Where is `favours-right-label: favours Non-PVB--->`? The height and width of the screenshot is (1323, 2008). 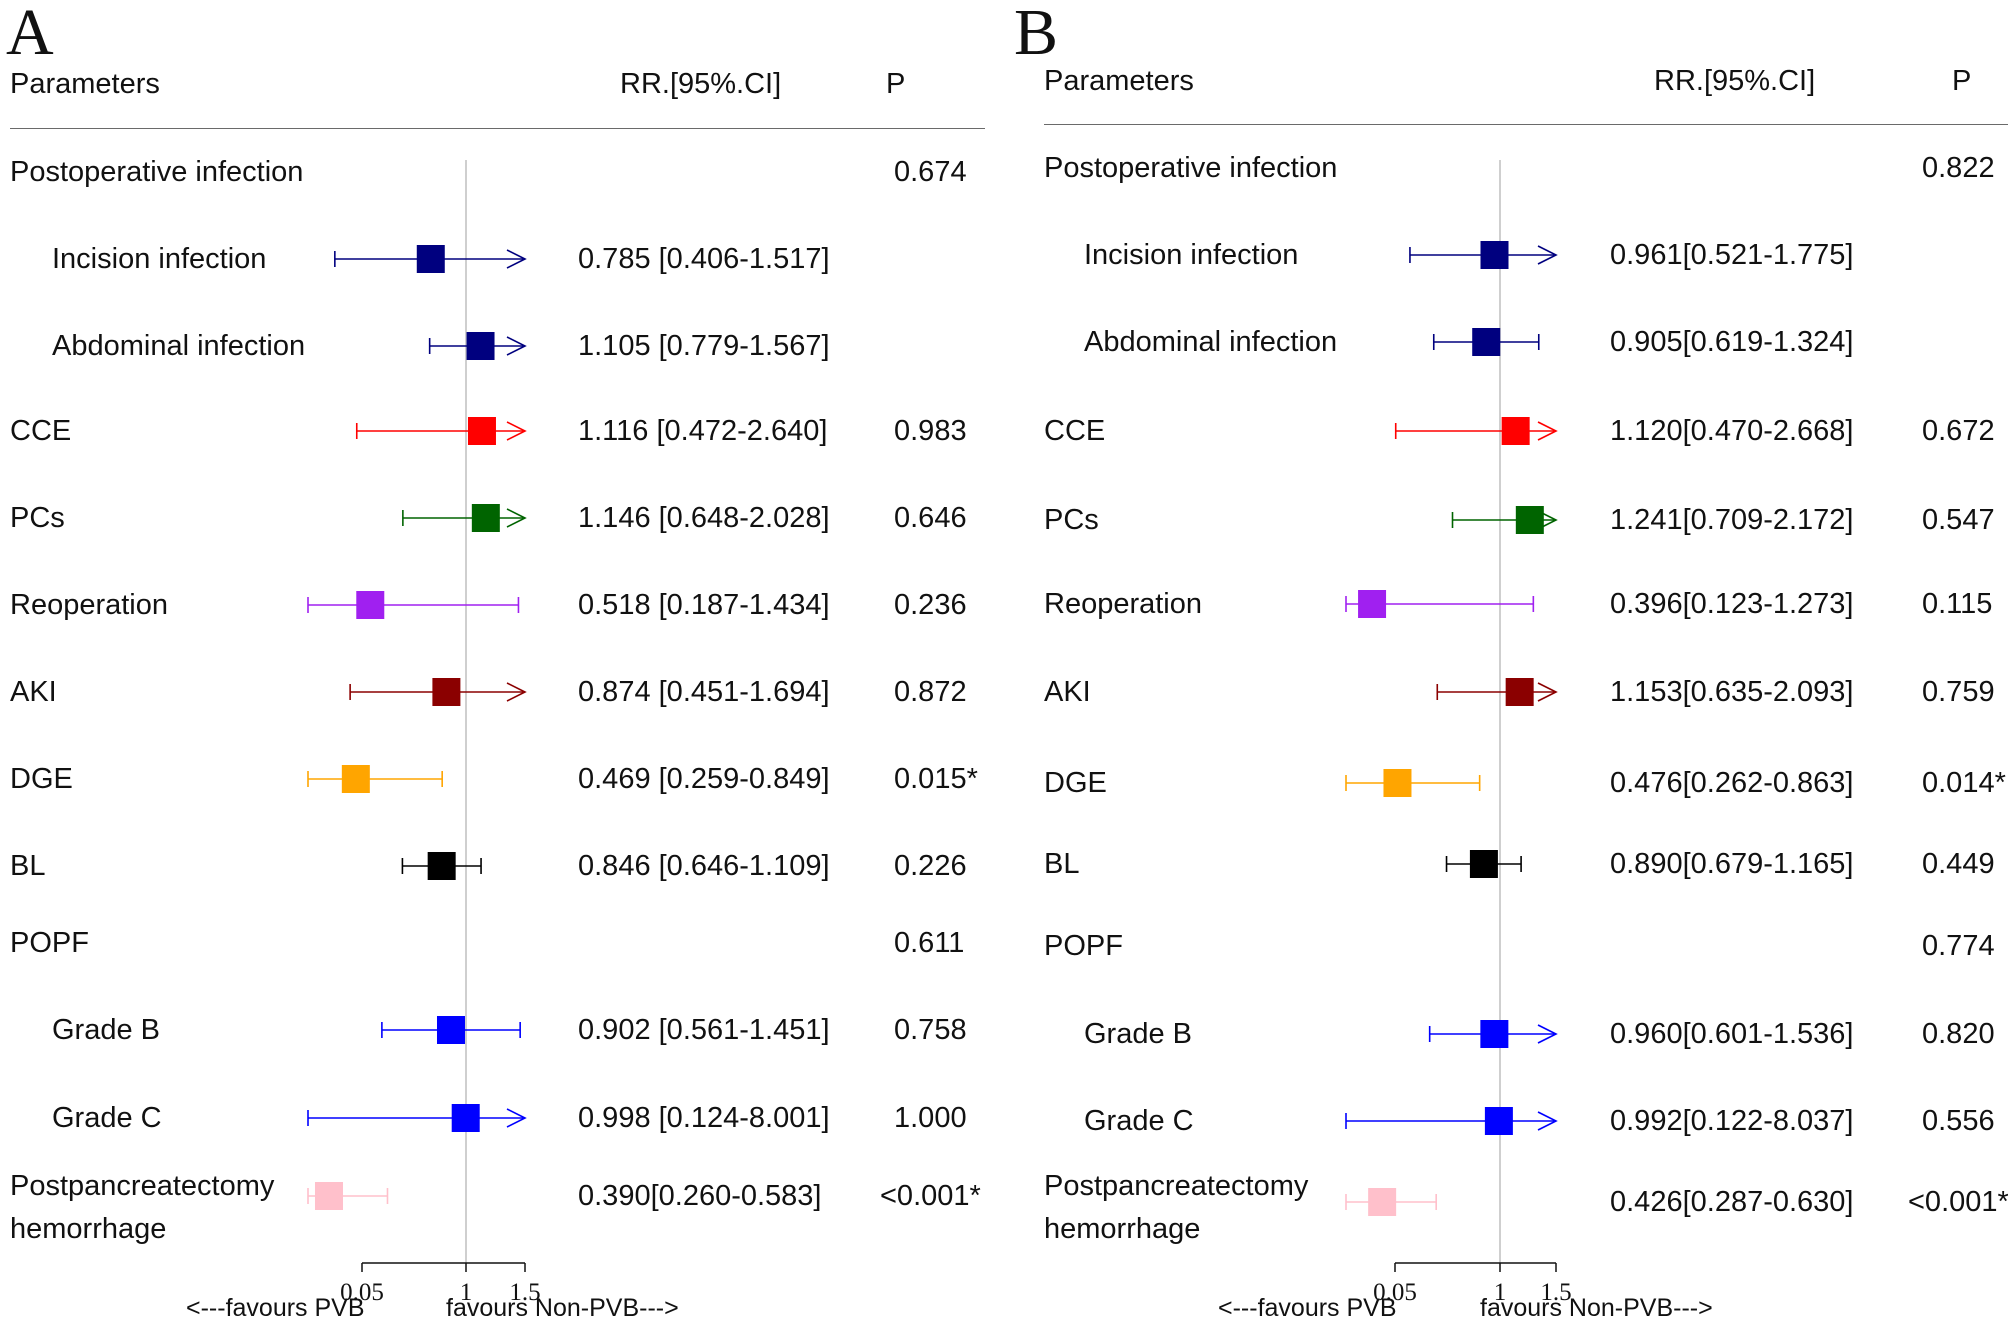
favours-right-label: favours Non-PVB---> is located at coordinates (1596, 1308).